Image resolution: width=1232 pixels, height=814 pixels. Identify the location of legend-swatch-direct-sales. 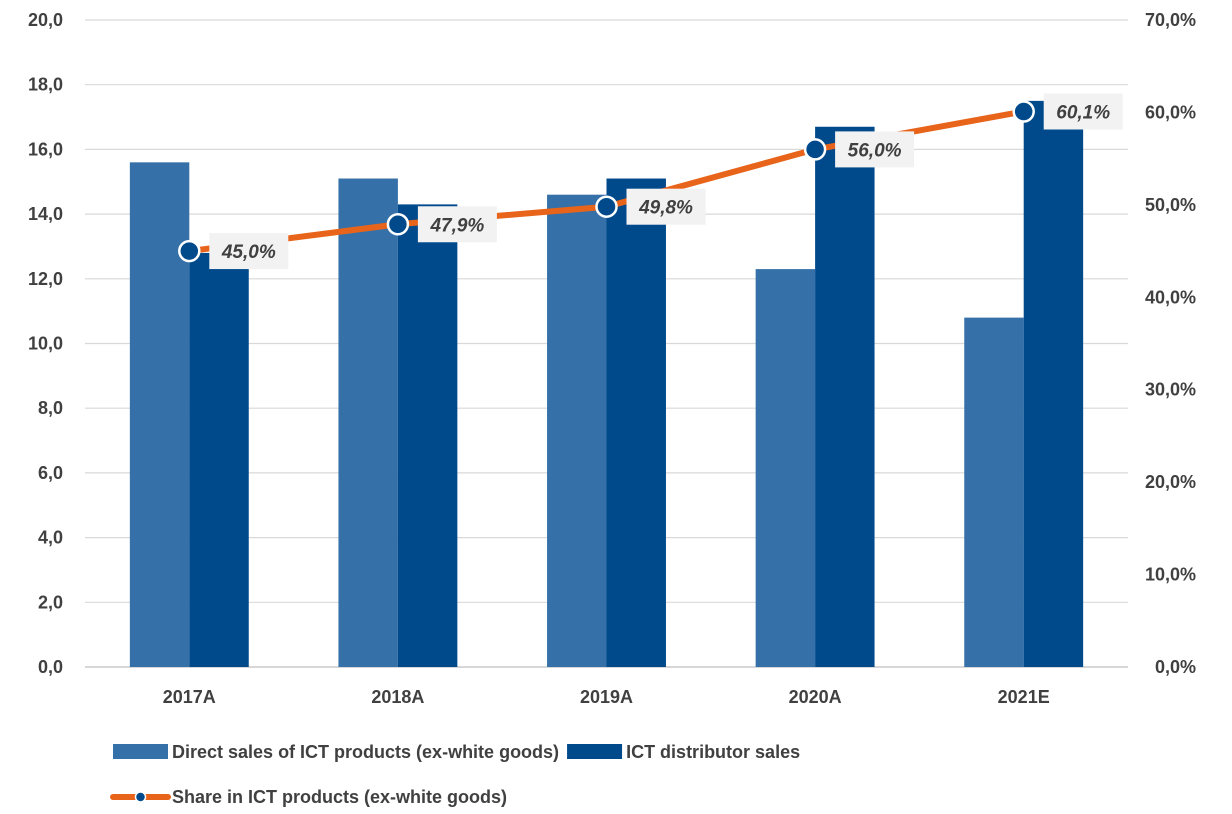
(140, 751).